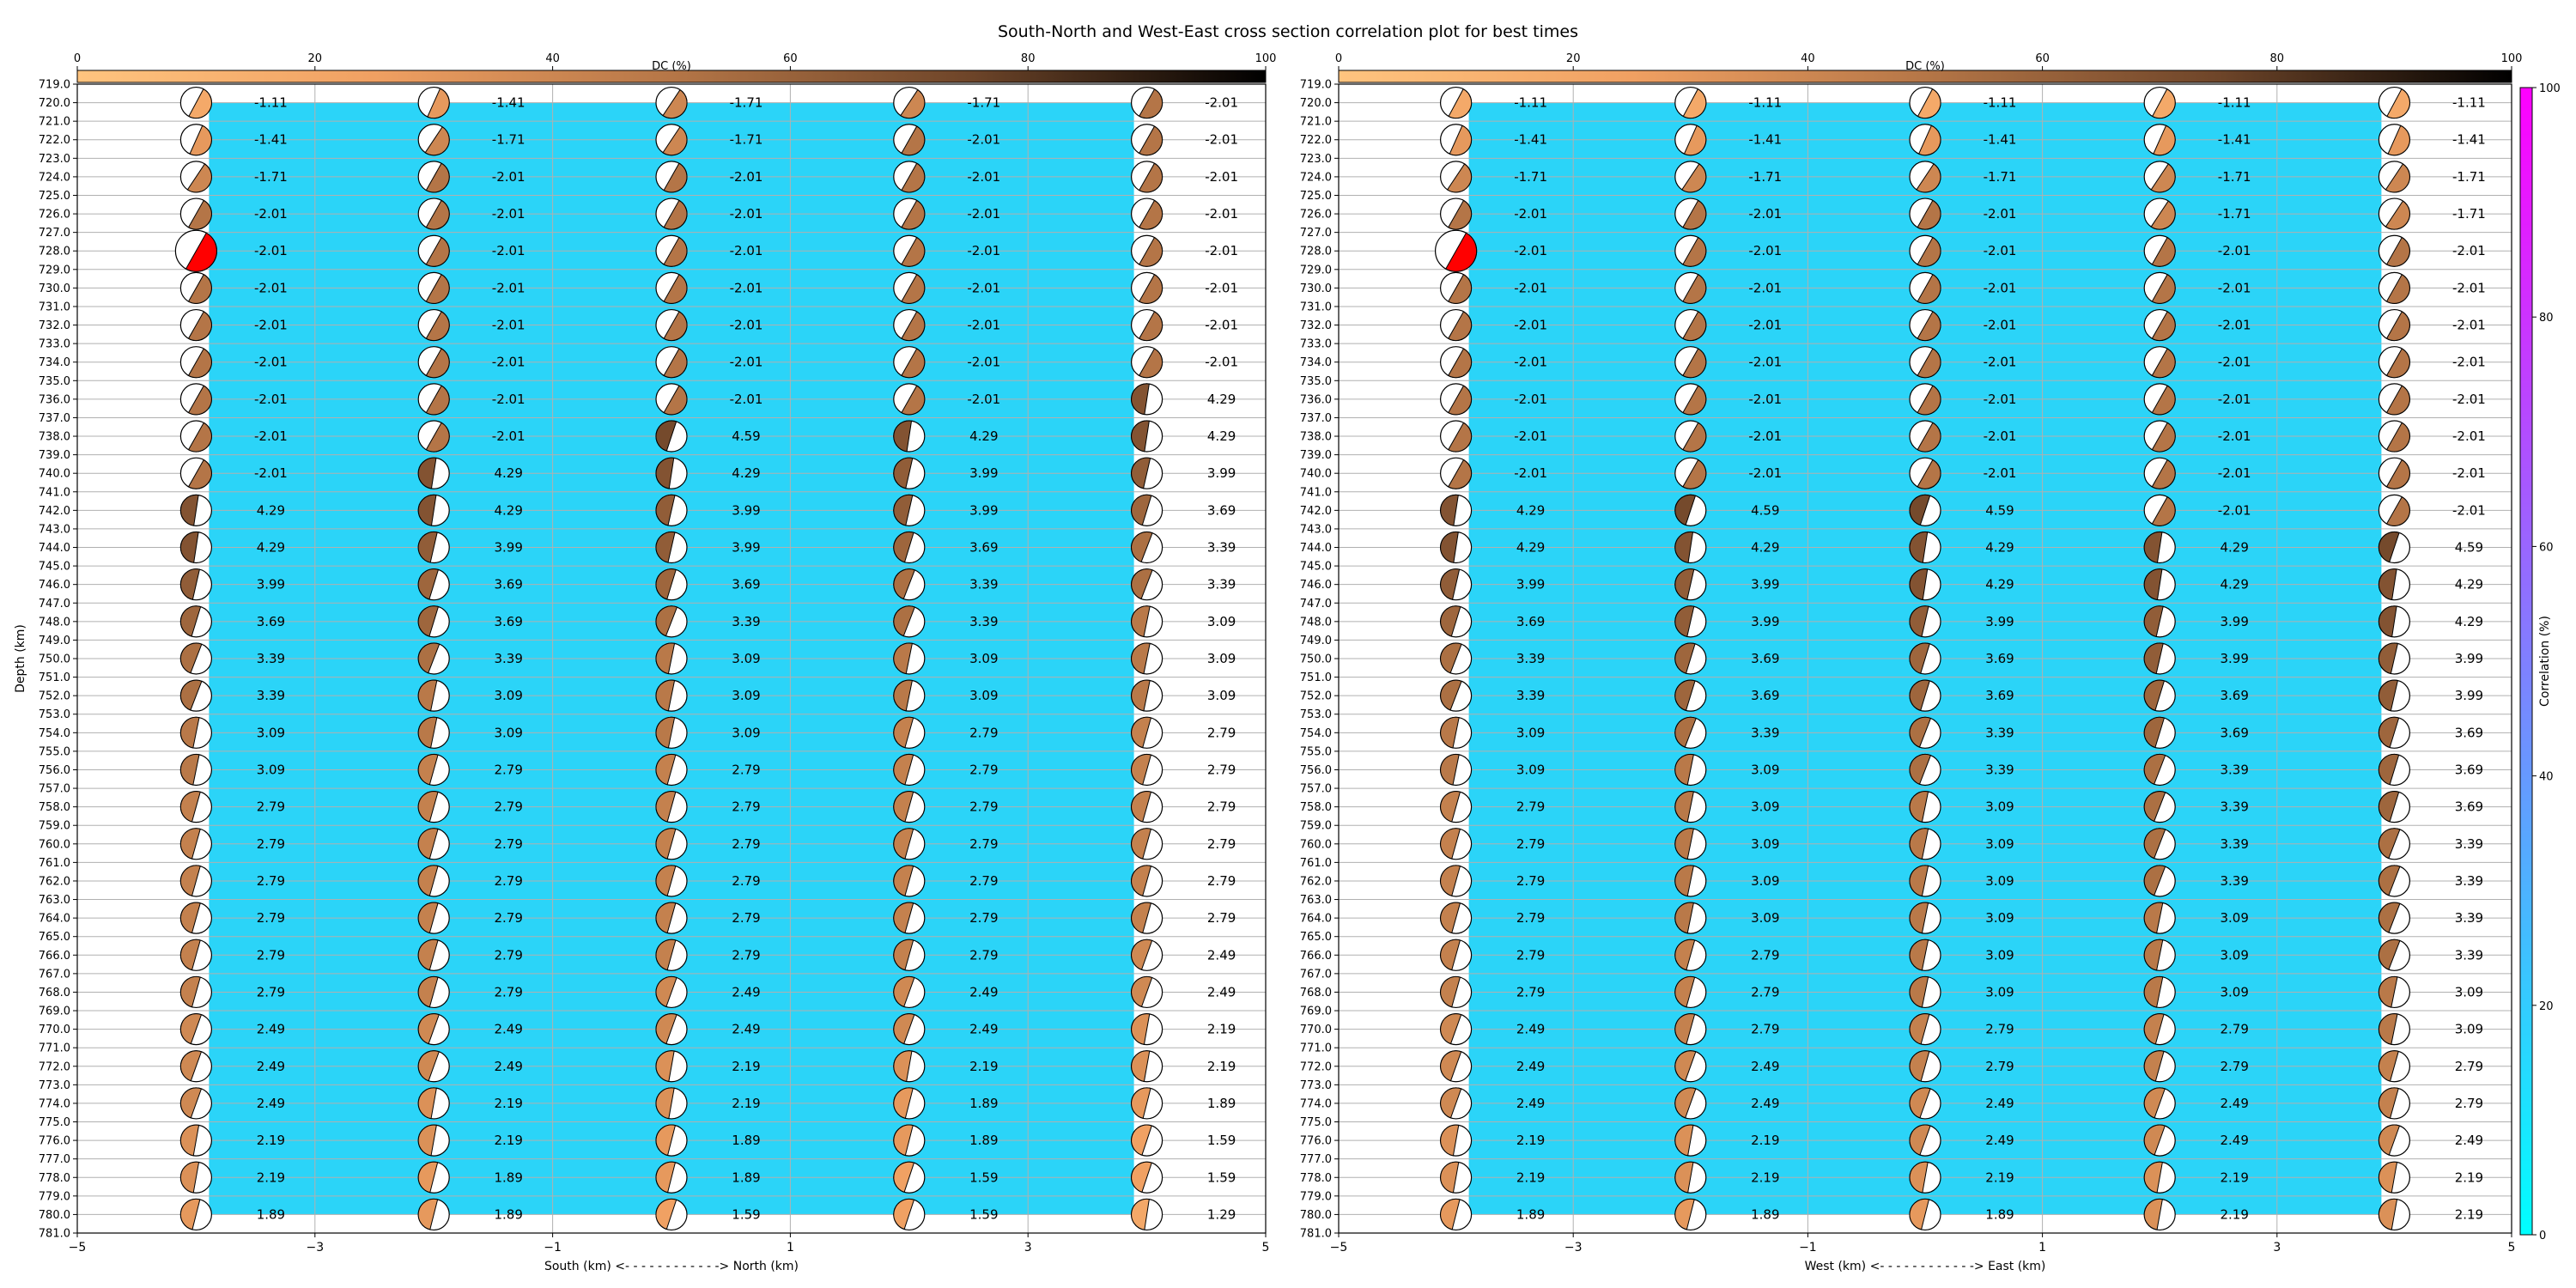 The image size is (2576, 1288). Describe the element at coordinates (508, 1214) in the screenshot. I see `value-label: 1.89` at that location.